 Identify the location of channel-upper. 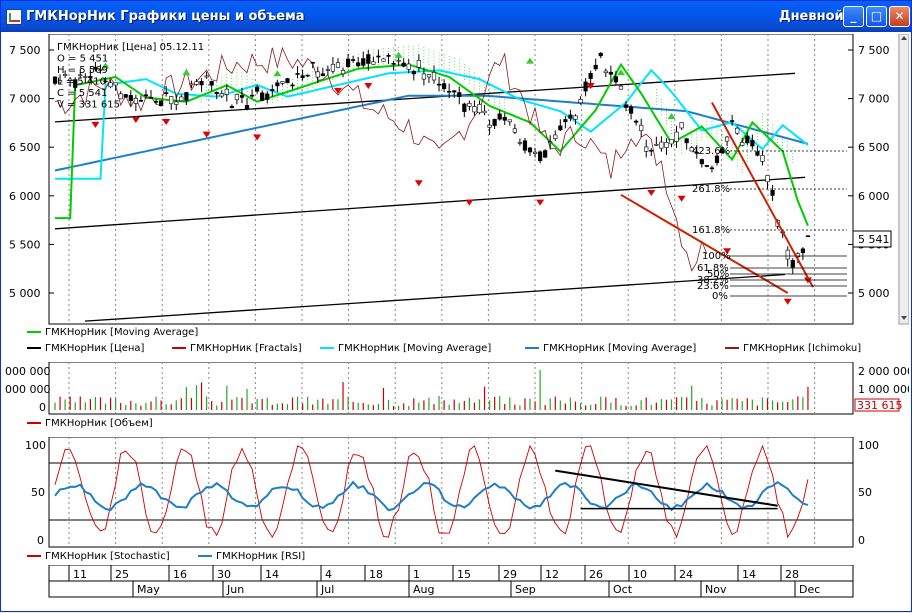
(425, 97).